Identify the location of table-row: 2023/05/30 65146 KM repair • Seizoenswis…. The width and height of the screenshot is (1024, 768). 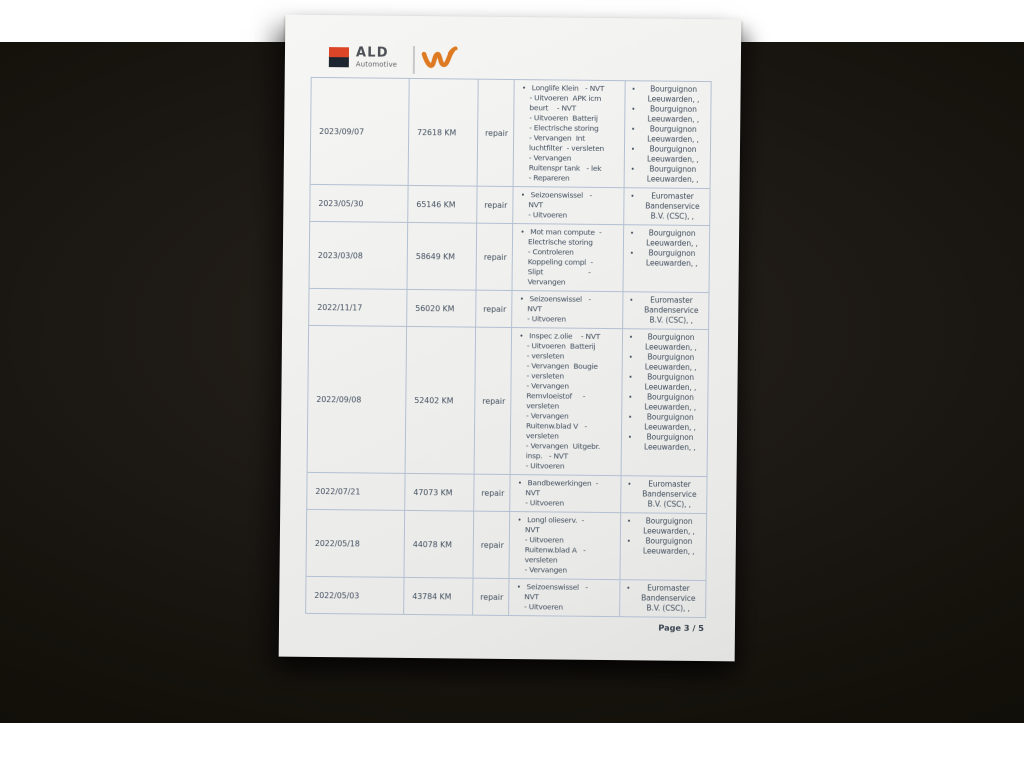
(510, 205).